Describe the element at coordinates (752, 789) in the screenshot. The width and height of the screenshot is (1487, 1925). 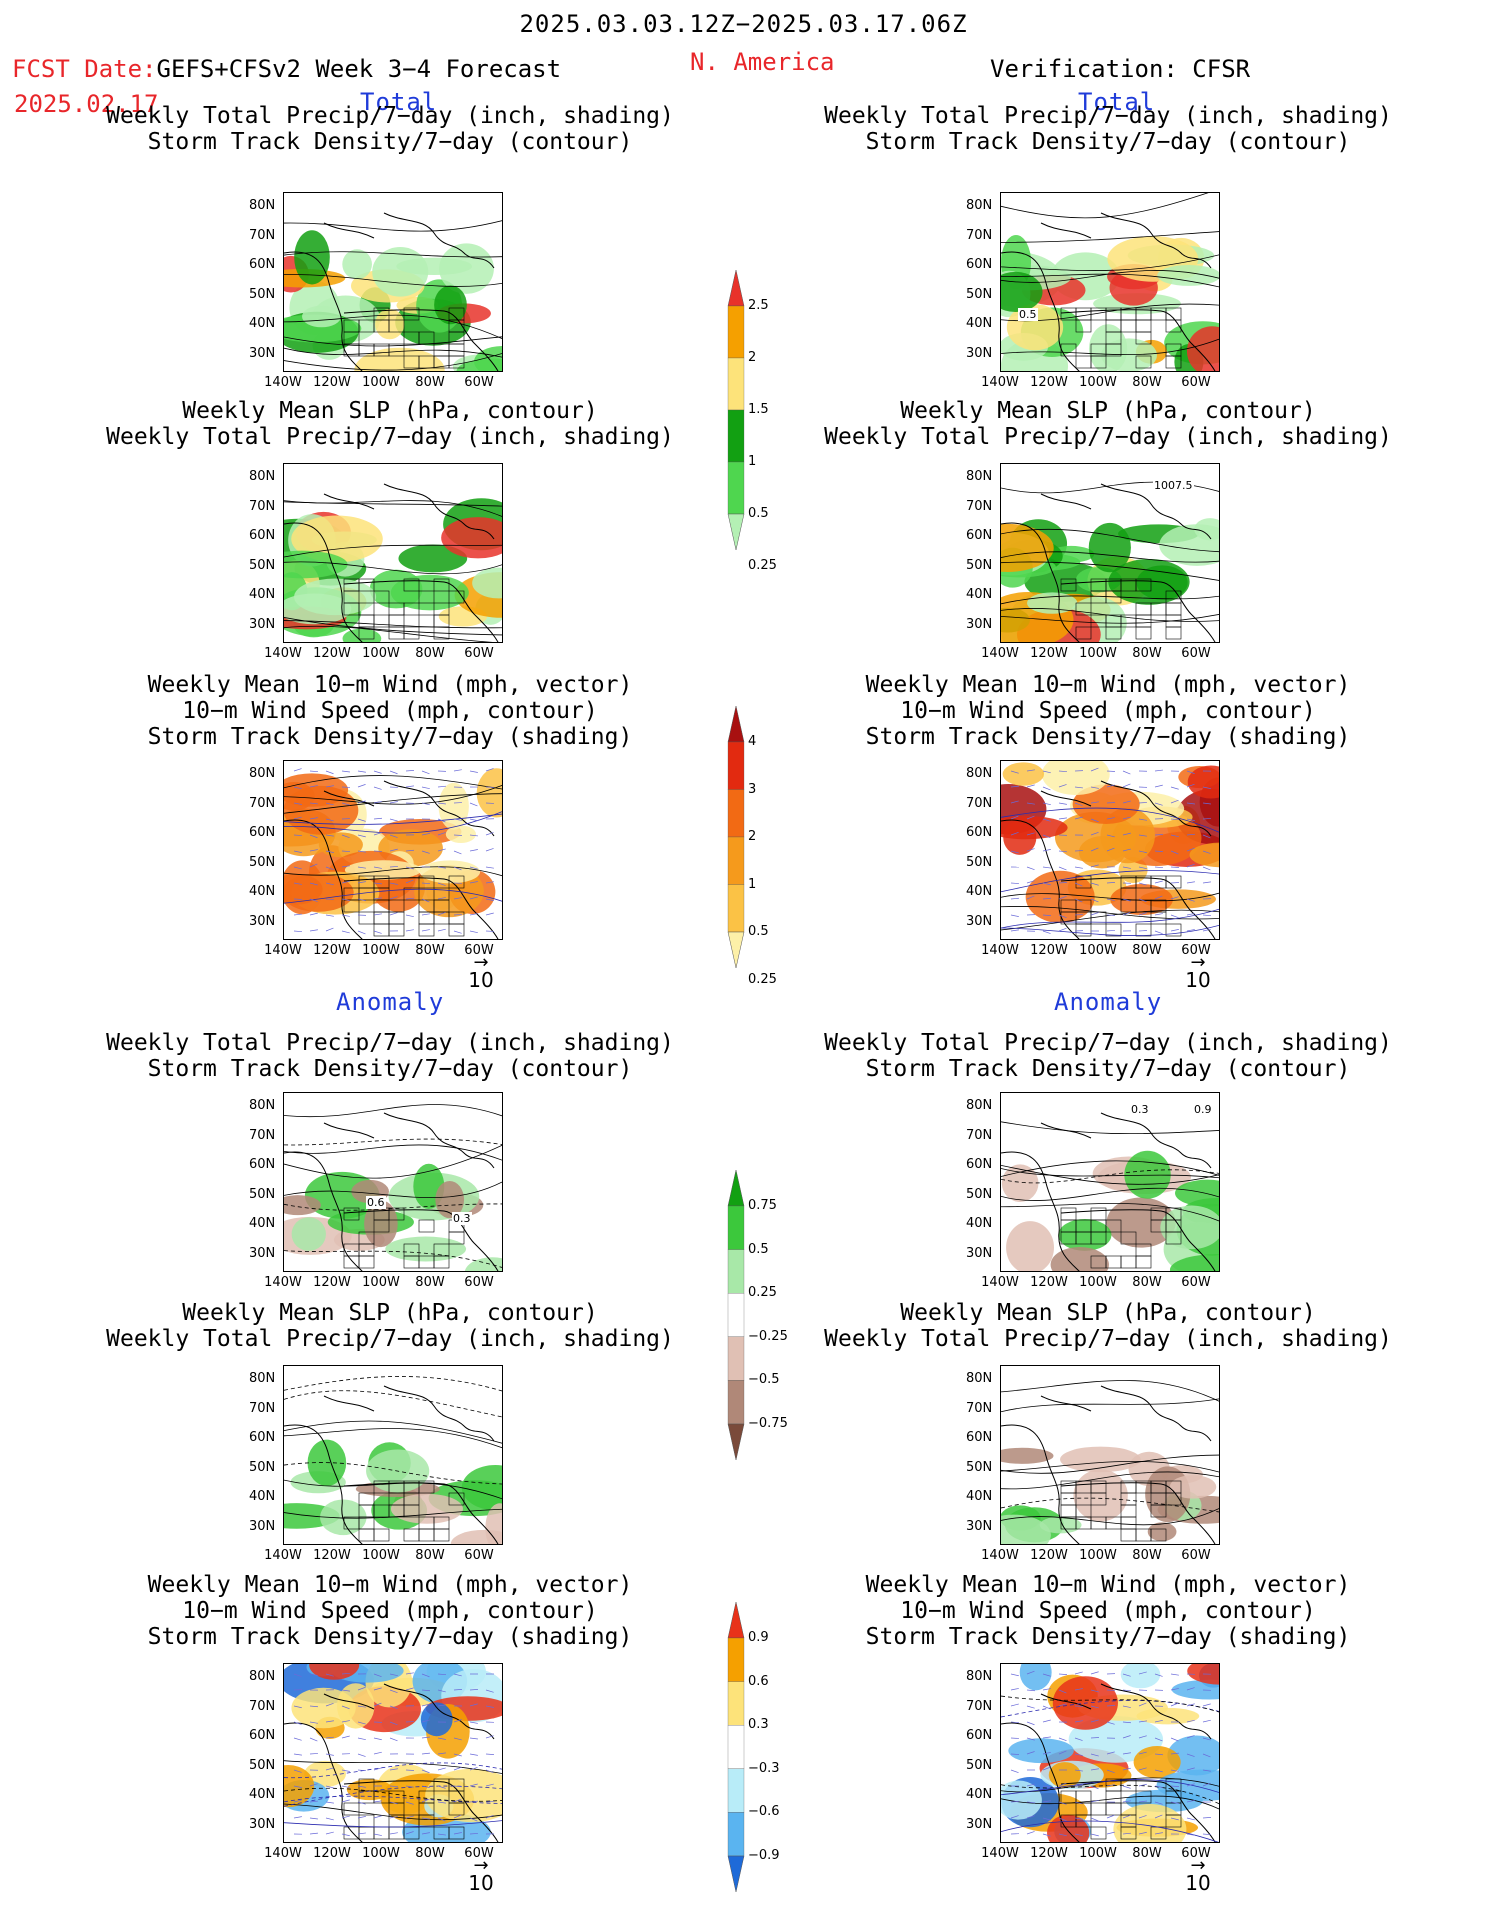
I see `colorbar-tick-label: 3` at that location.